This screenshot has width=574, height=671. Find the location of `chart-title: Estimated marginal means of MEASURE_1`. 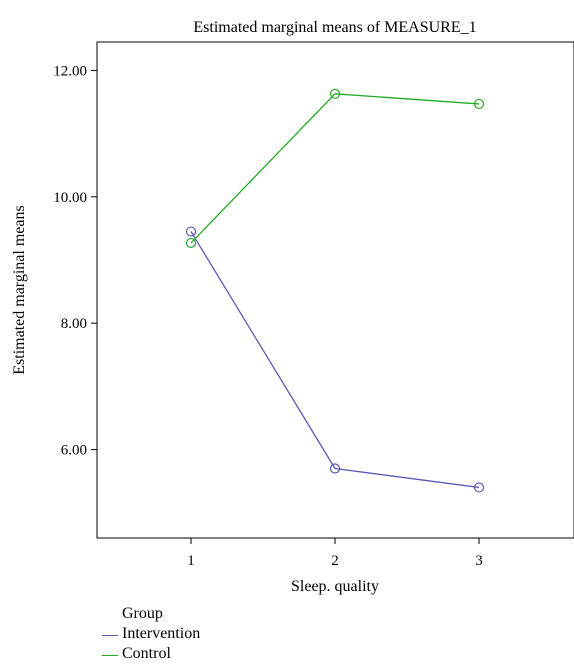

chart-title: Estimated marginal means of MEASURE_1 is located at coordinates (334, 27).